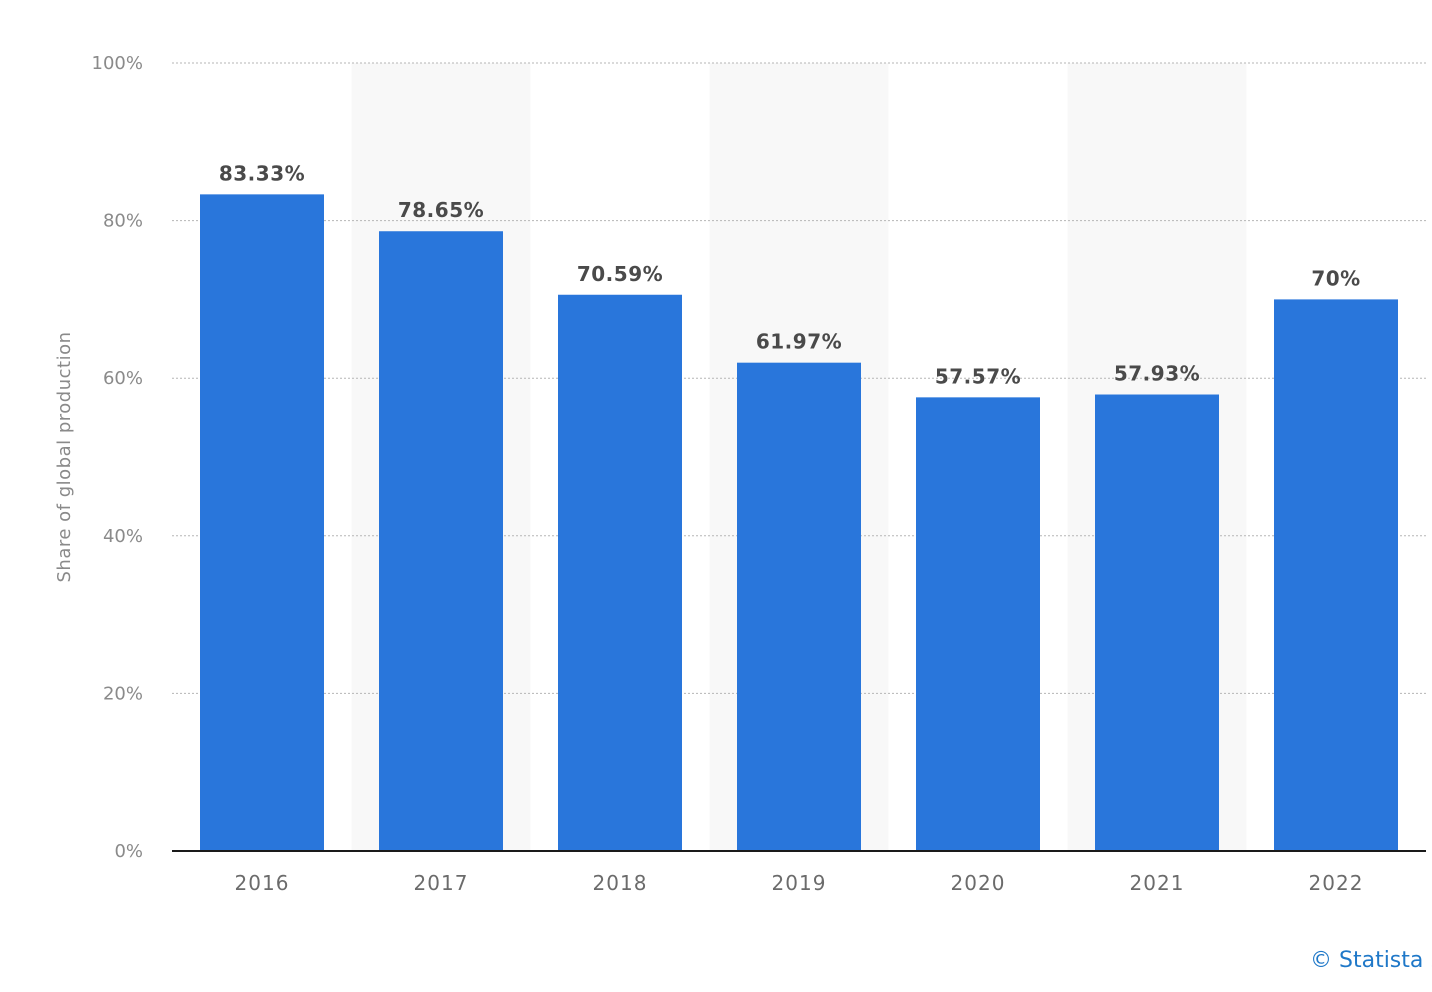 The width and height of the screenshot is (1432, 992). What do you see at coordinates (620, 274) in the screenshot?
I see `data-label: 70.59%` at bounding box center [620, 274].